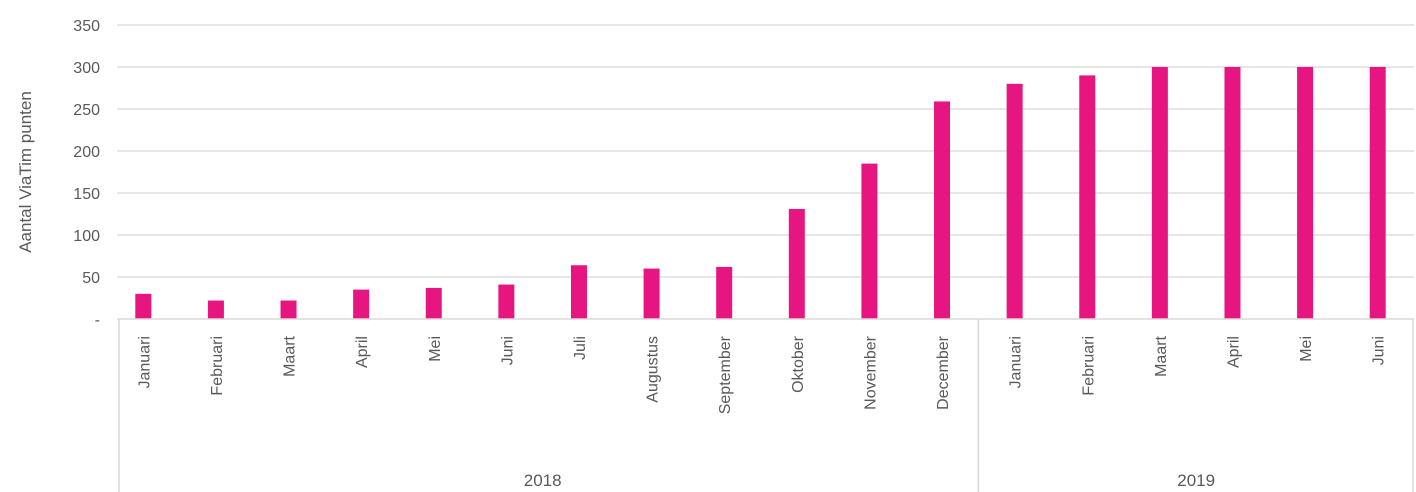 The width and height of the screenshot is (1416, 492). Describe the element at coordinates (86, 110) in the screenshot. I see `y-tick-label: 250` at that location.